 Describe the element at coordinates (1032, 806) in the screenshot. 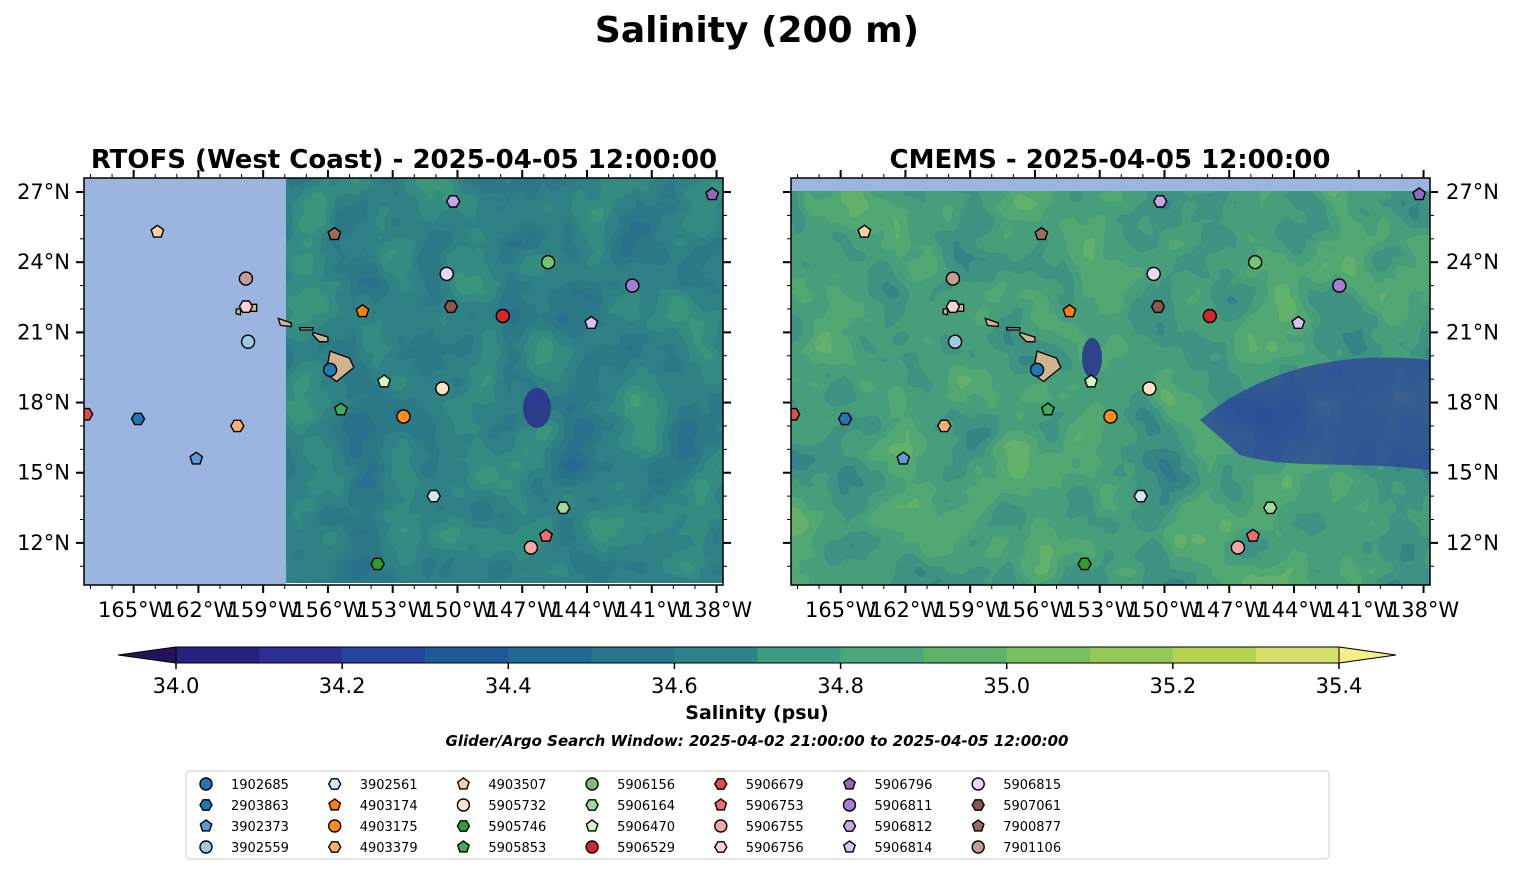

I see `legend-label: 5907061` at that location.